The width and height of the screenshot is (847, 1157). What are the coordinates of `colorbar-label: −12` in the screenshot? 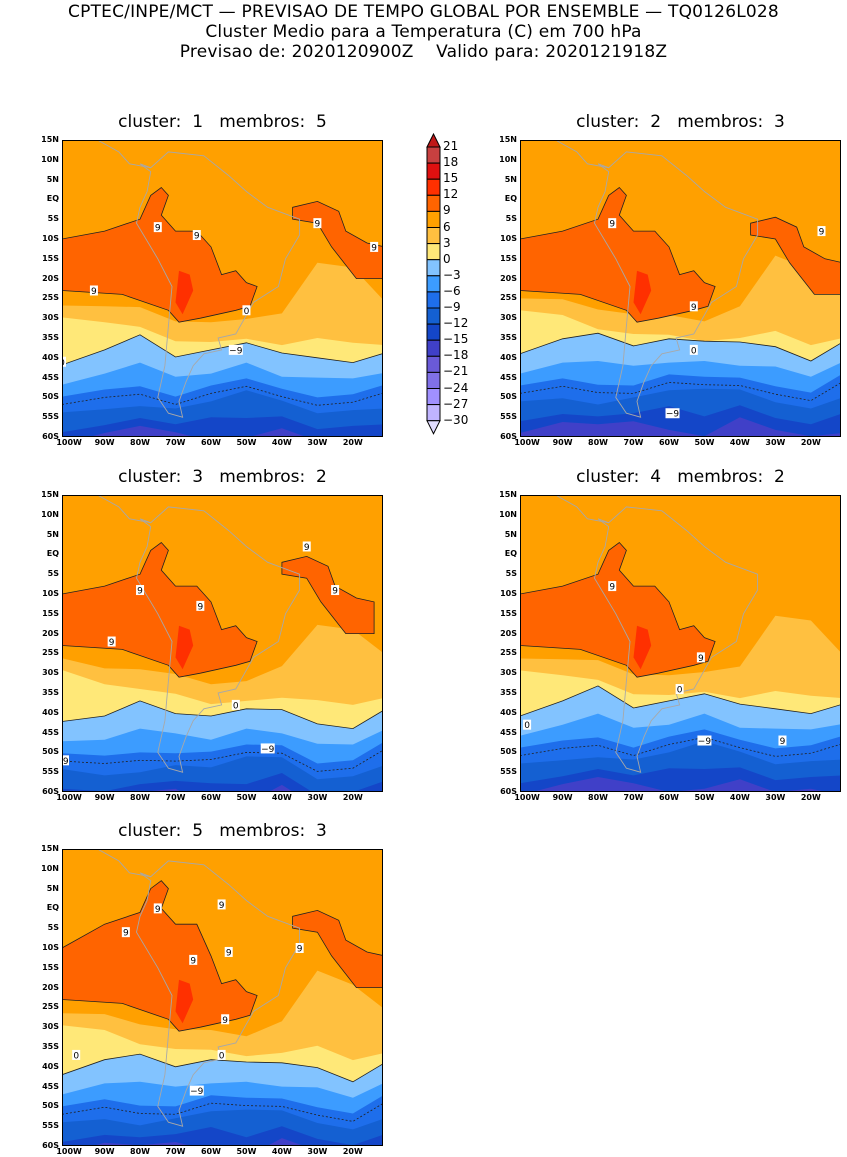 It's located at (456, 323).